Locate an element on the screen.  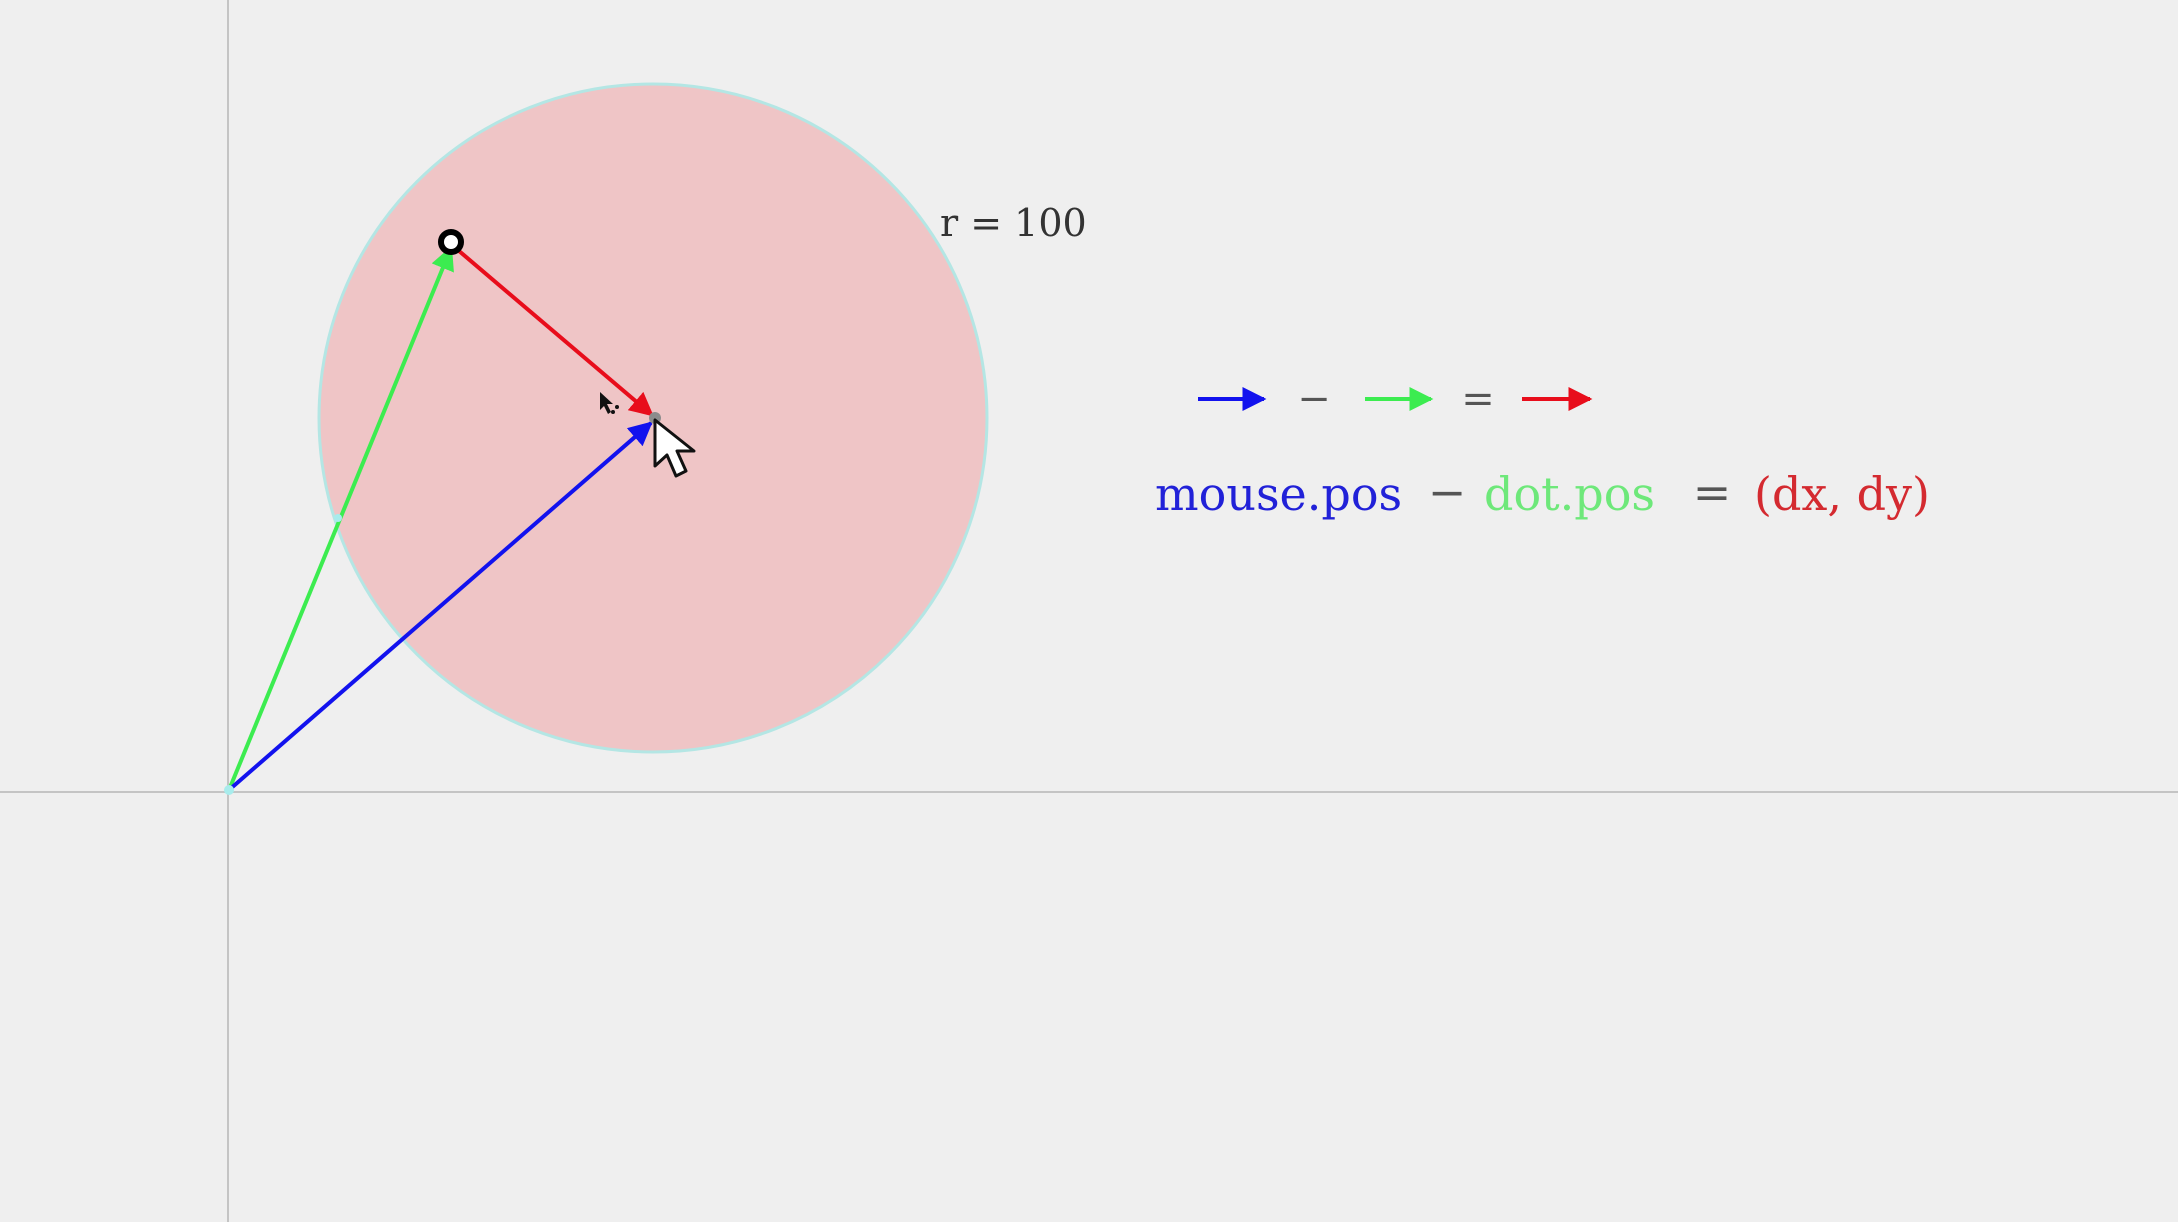
legend-minus-symbol: − is located at coordinates (1314, 399).